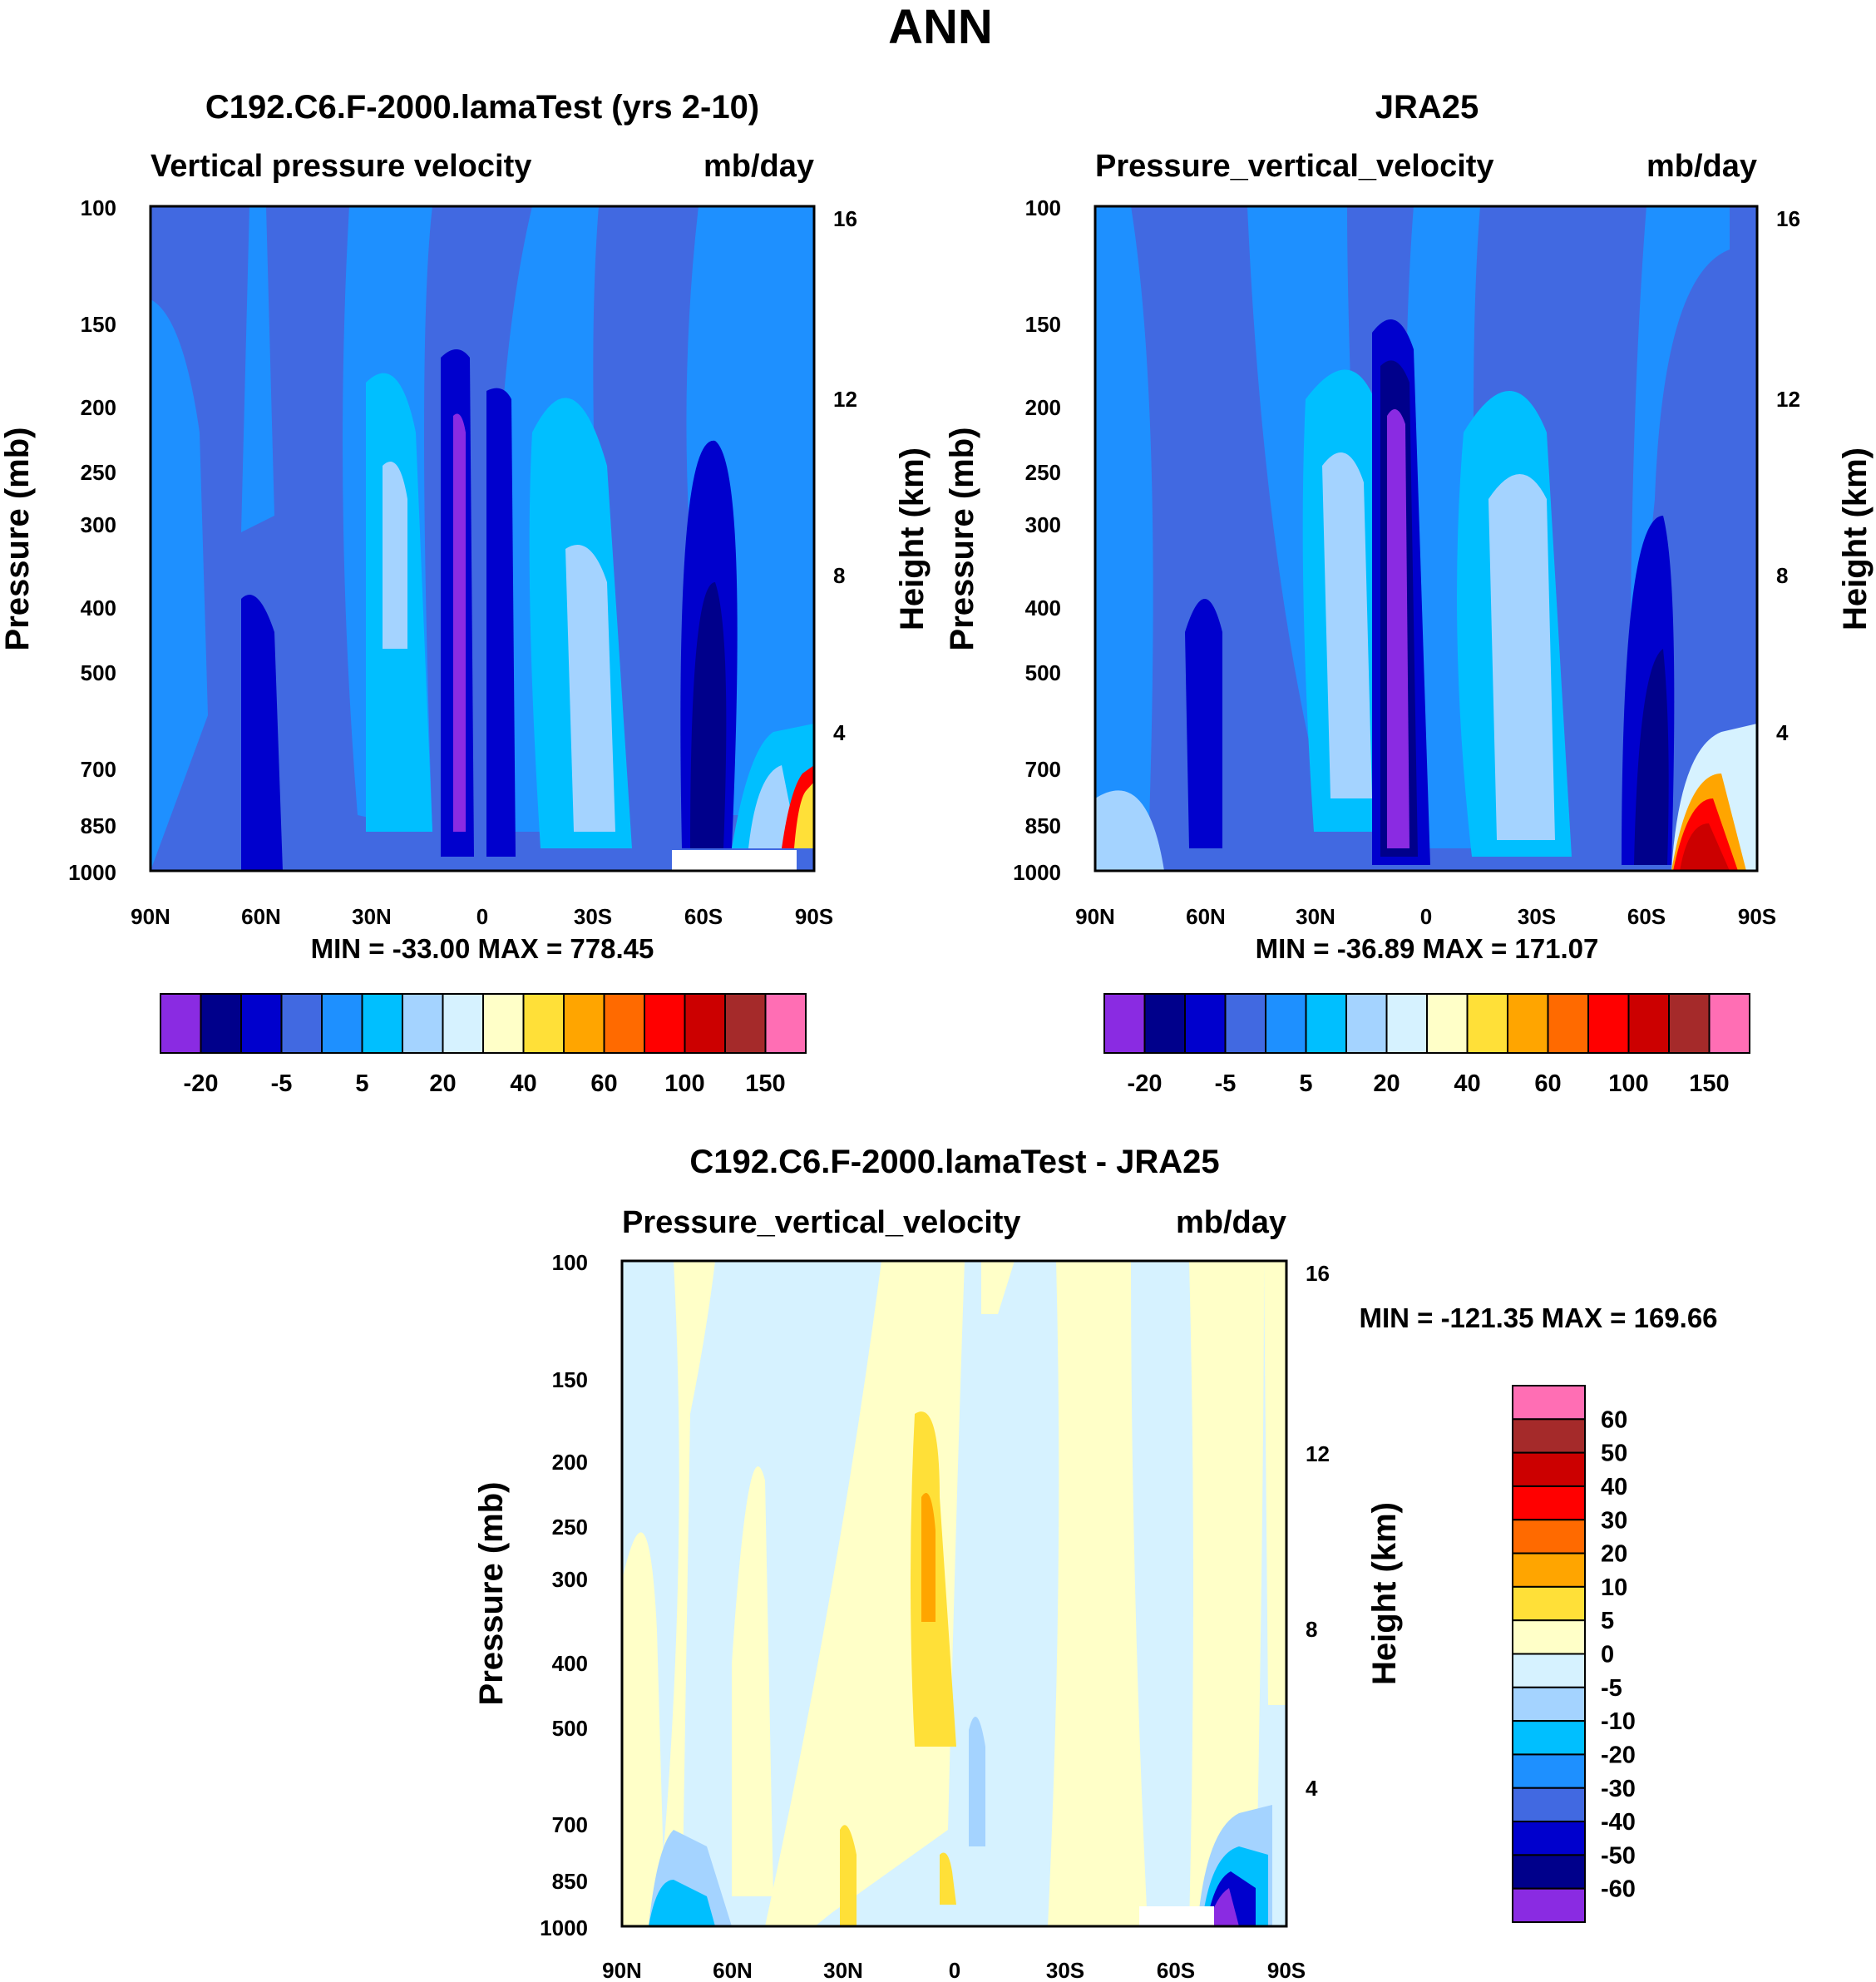  Describe the element at coordinates (765, 1083) in the screenshot. I see `colorbar-label: 150` at that location.